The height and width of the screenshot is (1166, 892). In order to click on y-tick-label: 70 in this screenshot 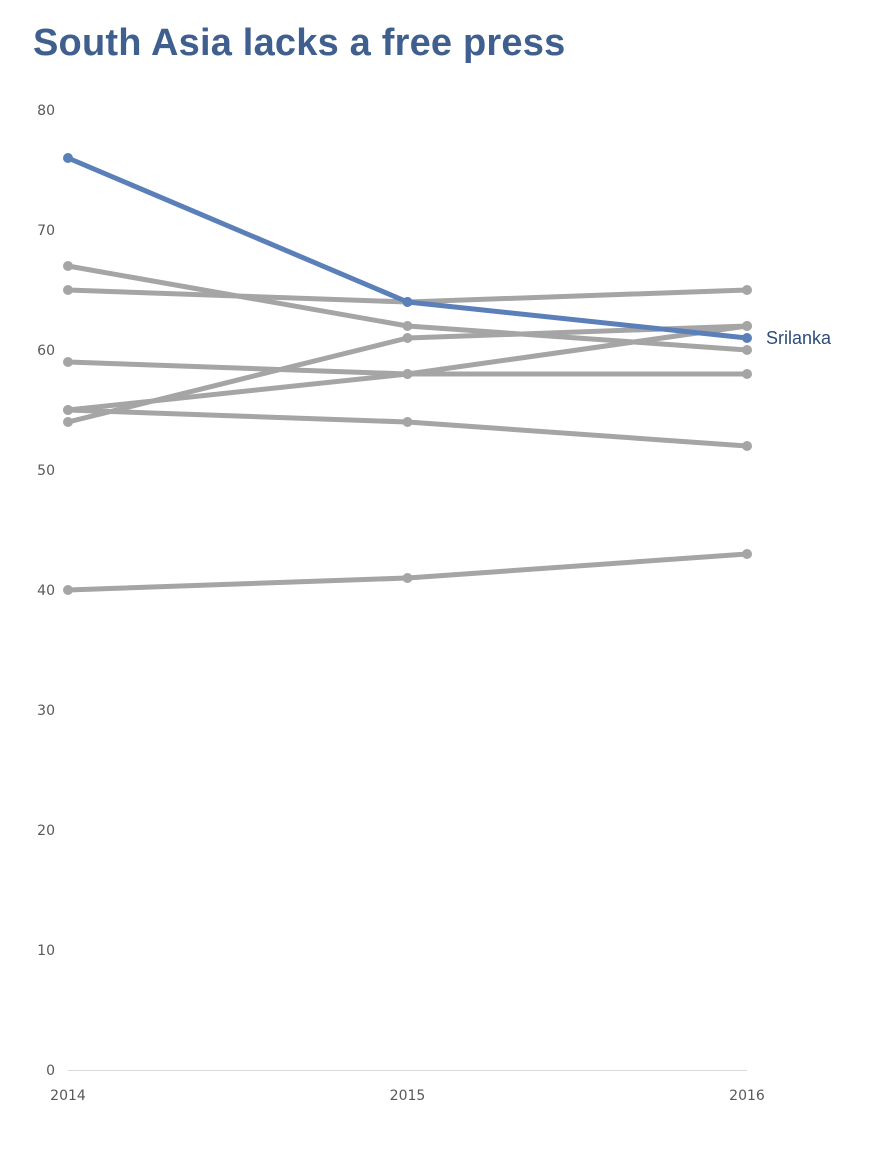, I will do `click(46, 231)`.